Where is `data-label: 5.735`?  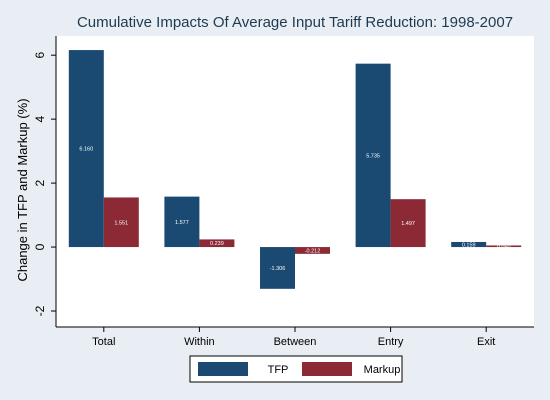 data-label: 5.735 is located at coordinates (373, 156).